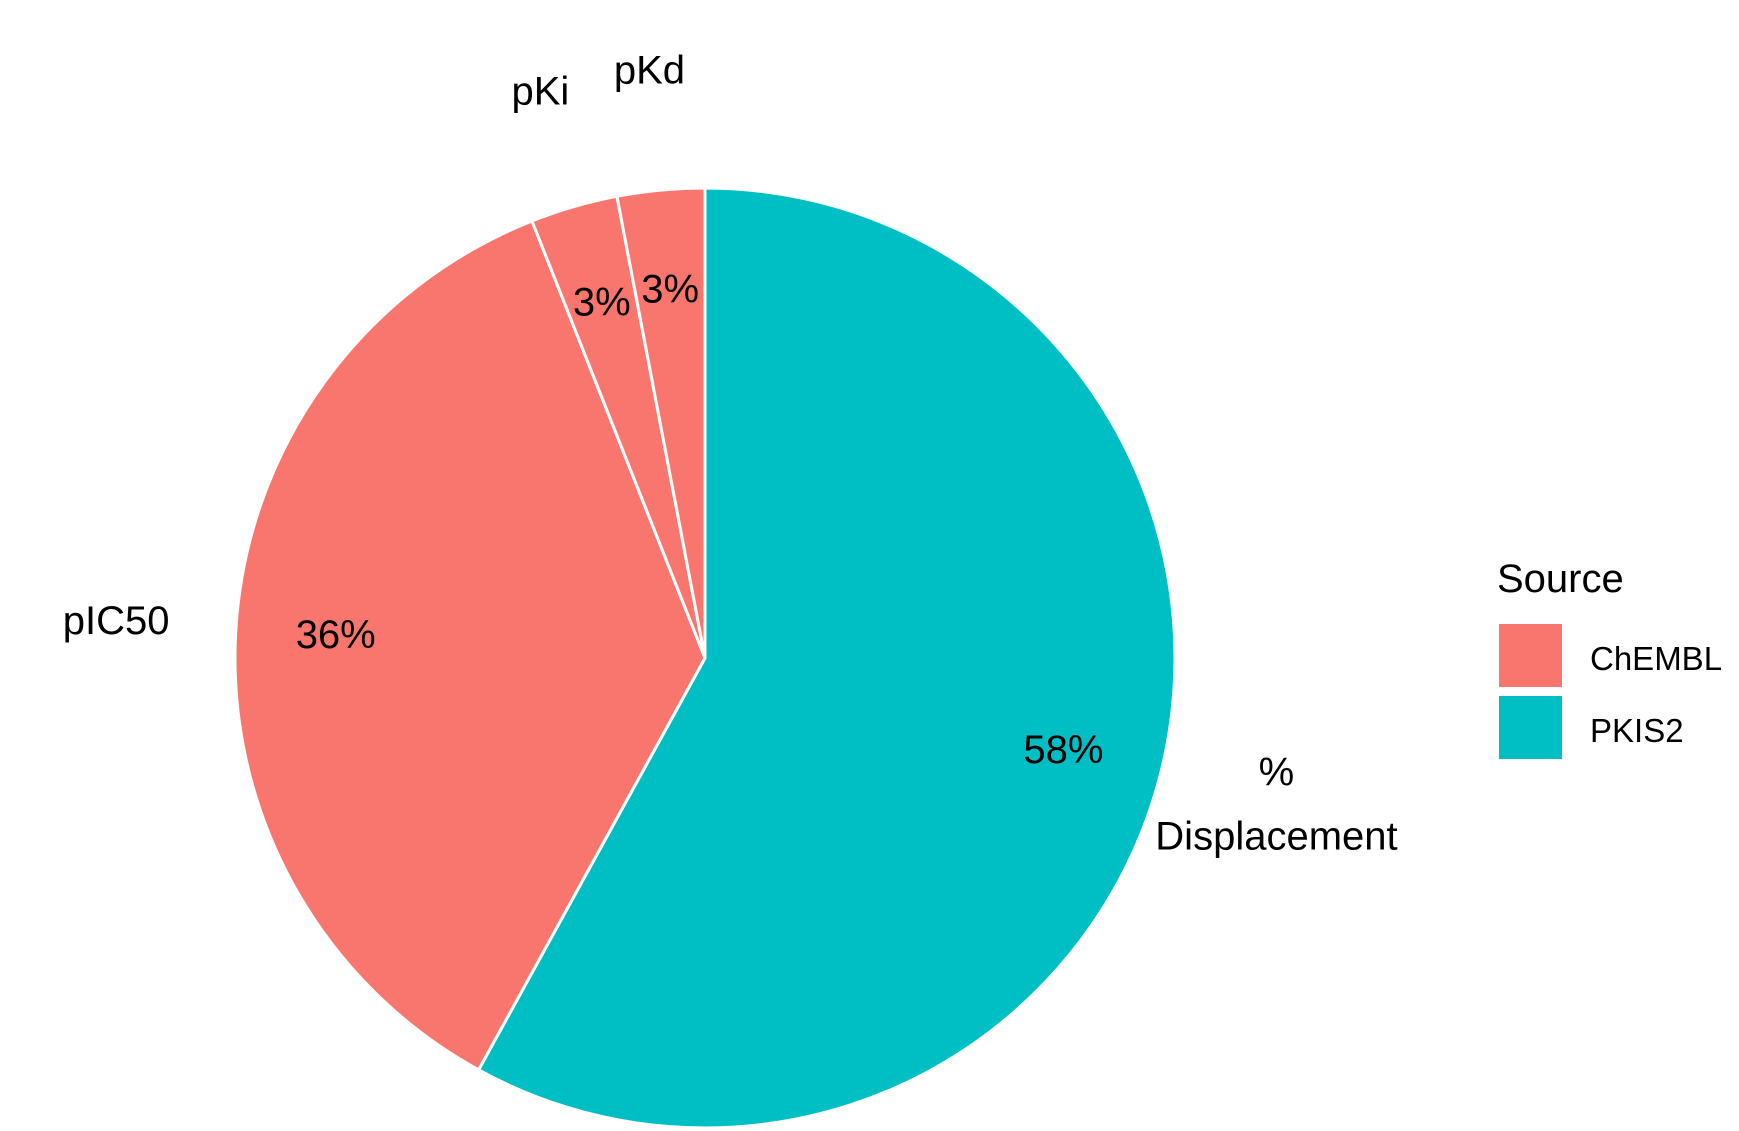  What do you see at coordinates (670, 290) in the screenshot?
I see `percent-label-pkd: 3%` at bounding box center [670, 290].